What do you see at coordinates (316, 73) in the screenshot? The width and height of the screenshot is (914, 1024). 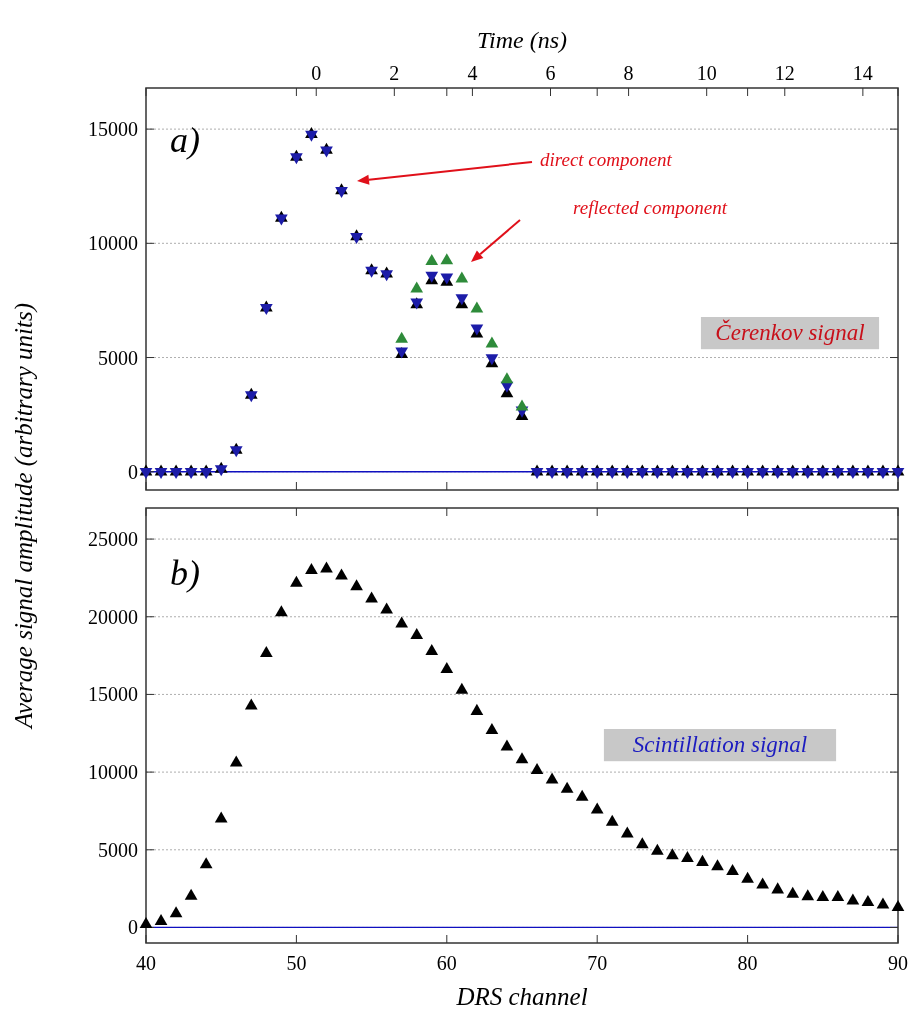 I see `x2-tick-label: 0` at bounding box center [316, 73].